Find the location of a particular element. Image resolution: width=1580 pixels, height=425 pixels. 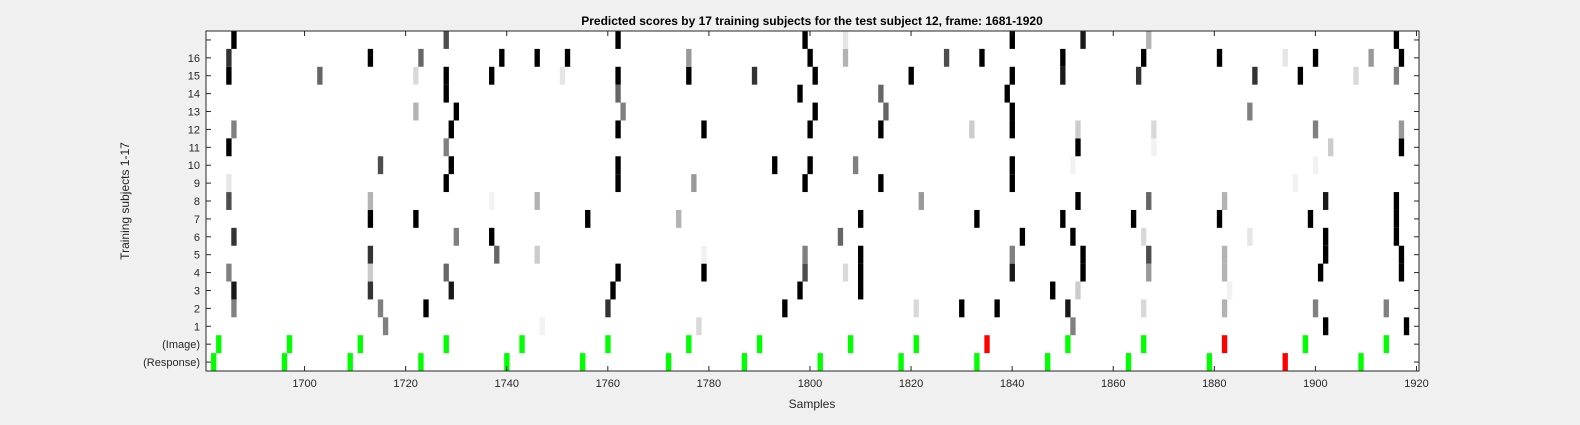

y-tick-label: 7 is located at coordinates (197, 220).